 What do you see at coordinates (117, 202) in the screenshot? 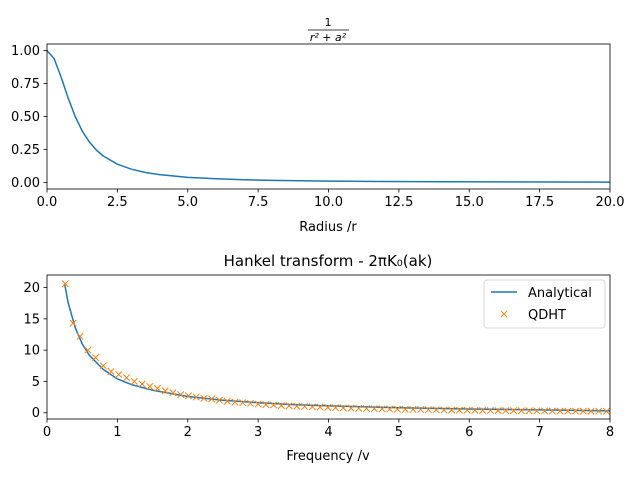
I see `x-tick-label: 2.5` at bounding box center [117, 202].